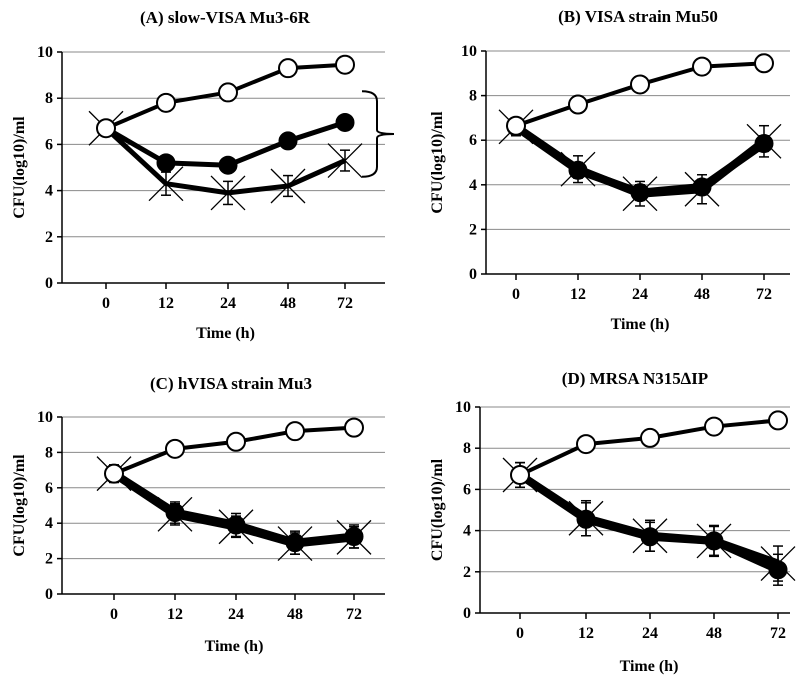  Describe the element at coordinates (378, 134) in the screenshot. I see `bracket-mark` at that location.